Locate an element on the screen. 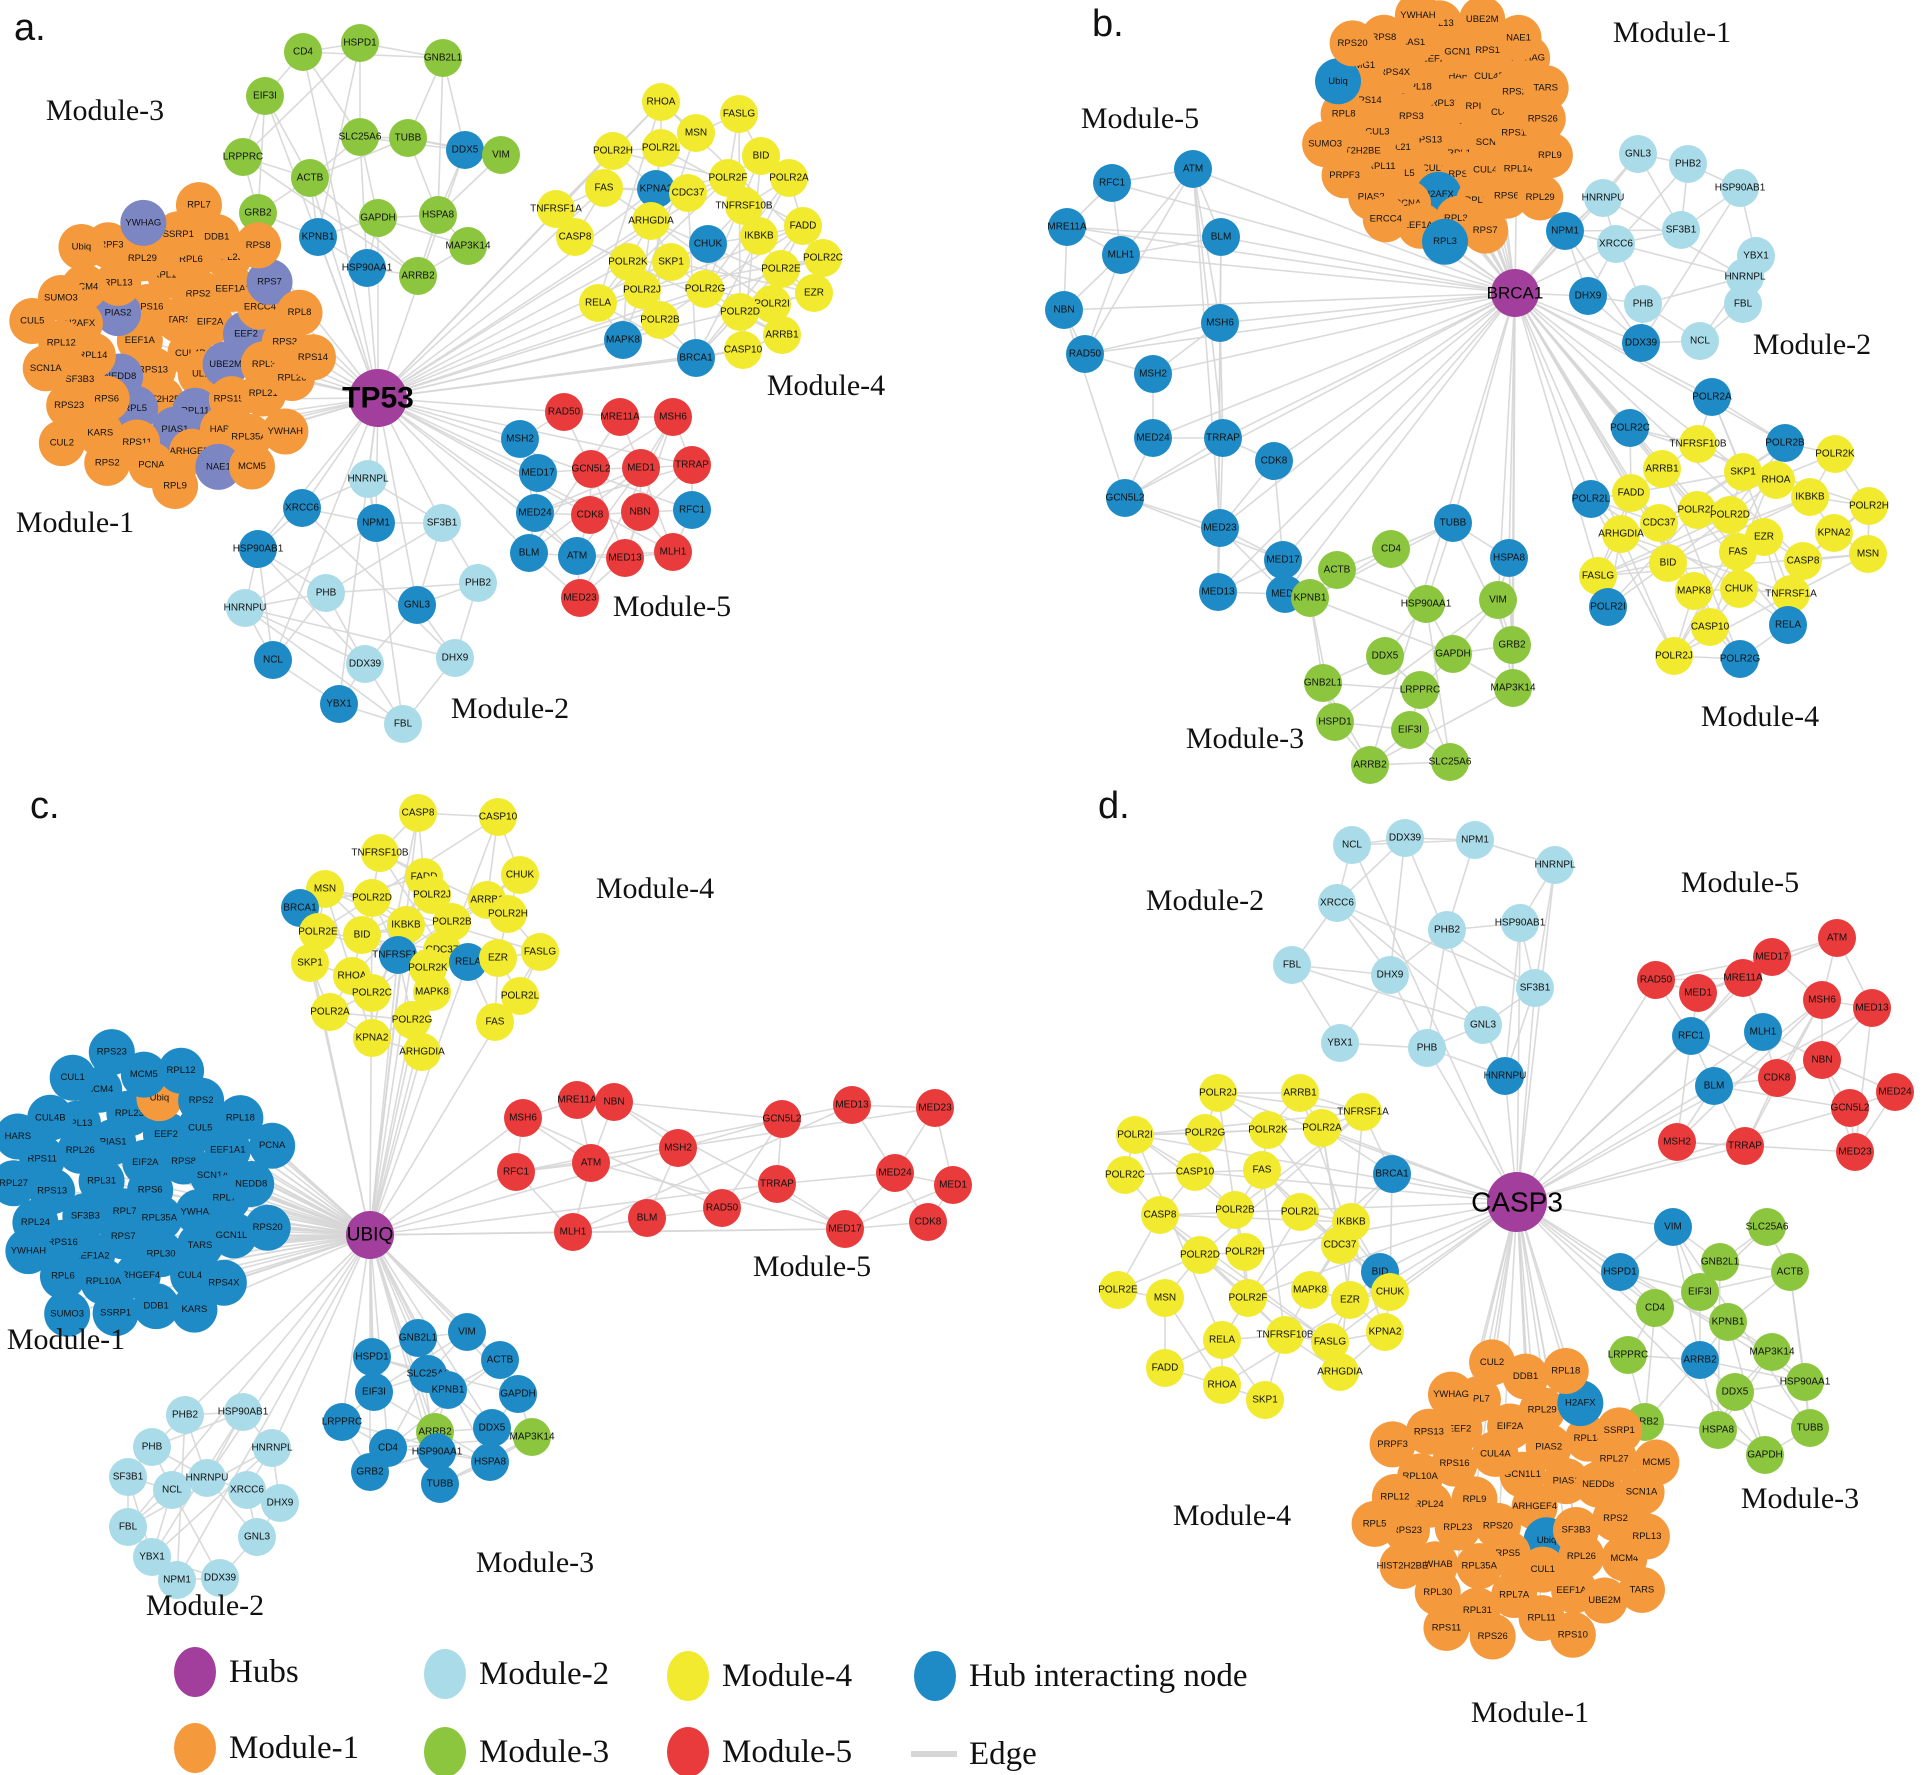 This screenshot has height=1775, width=1923. node-label: GCN5L2 is located at coordinates (591, 469).